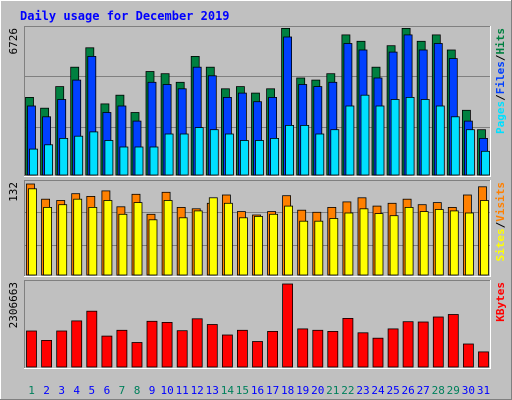  Describe the element at coordinates (228, 390) in the screenshot. I see `x-tick-day-14: 14` at that location.